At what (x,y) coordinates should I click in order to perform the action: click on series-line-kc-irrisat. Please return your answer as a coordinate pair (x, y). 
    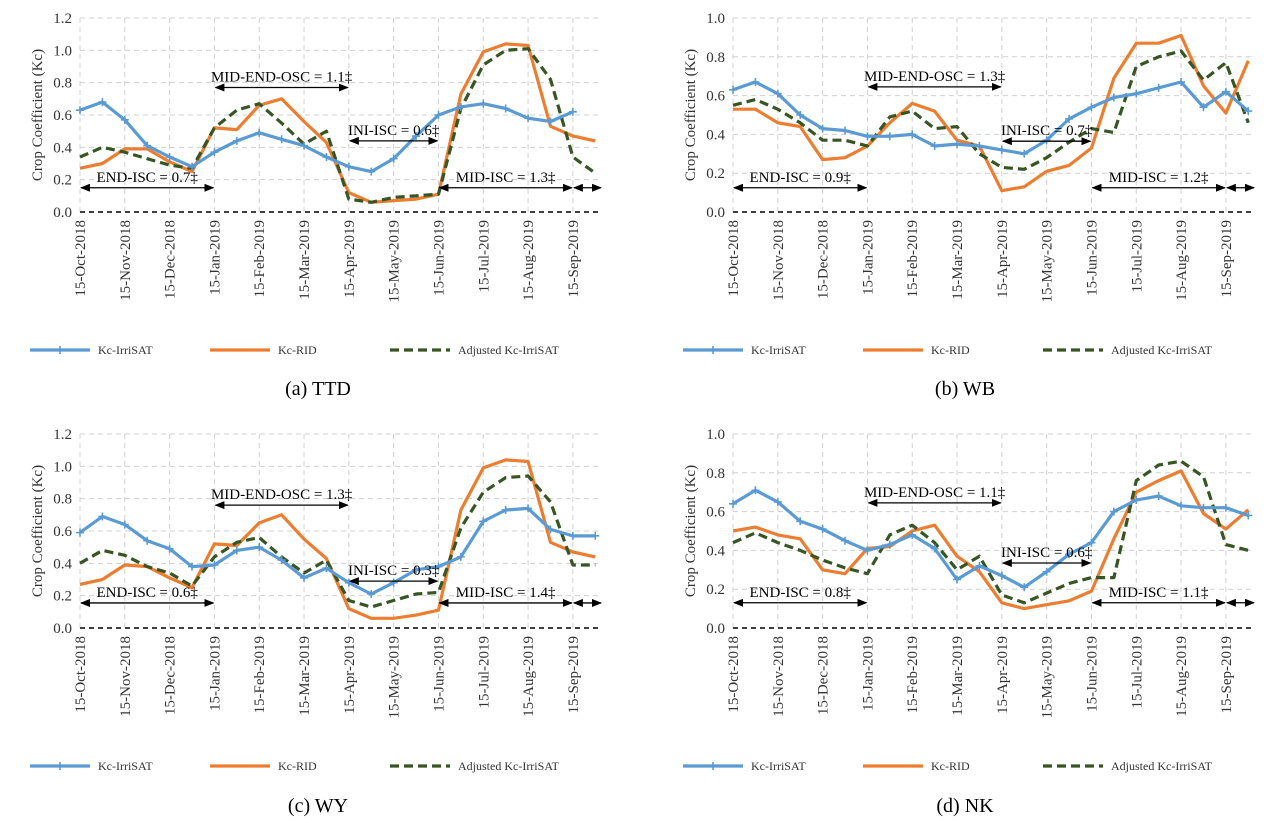
    Looking at the image, I should click on (991, 118).